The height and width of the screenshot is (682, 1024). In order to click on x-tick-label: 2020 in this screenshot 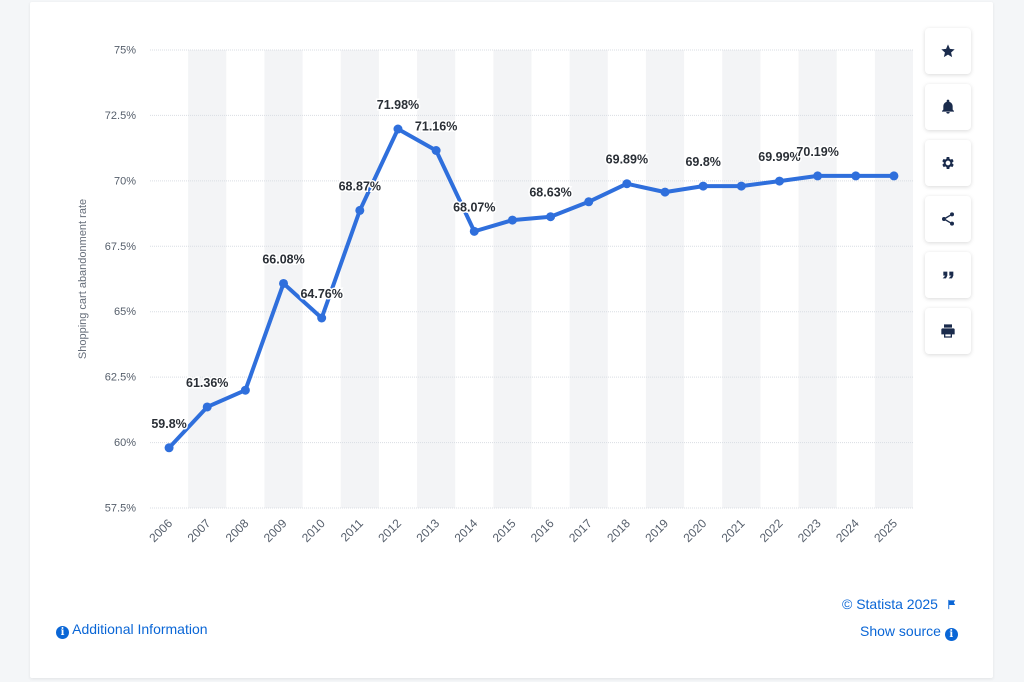, I will do `click(695, 530)`.